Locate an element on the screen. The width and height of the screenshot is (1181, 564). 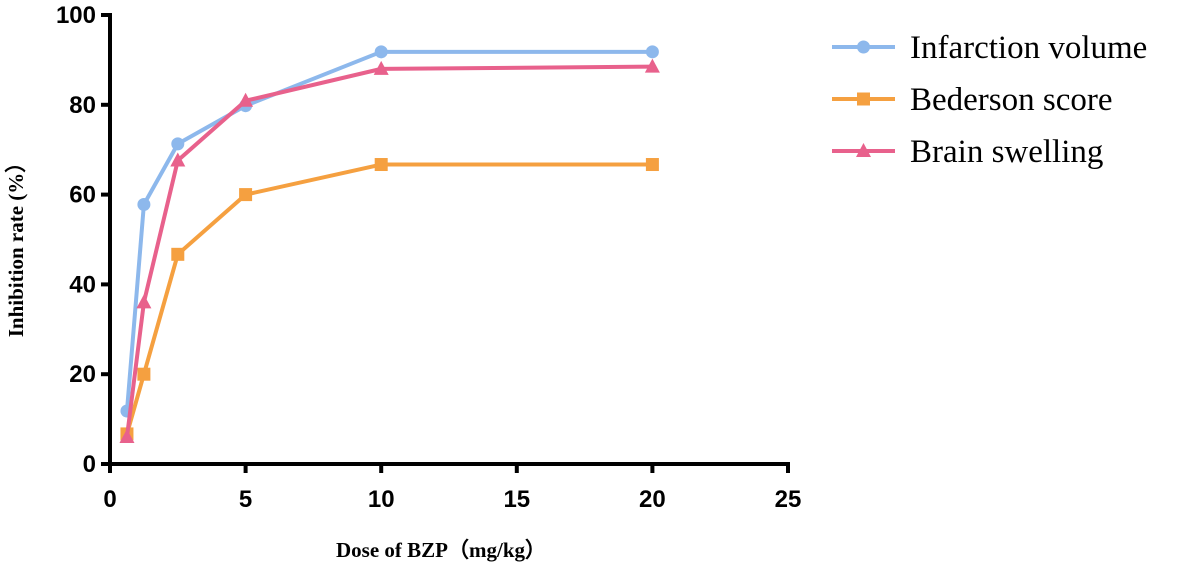
y-axis-title: Inhibition rate (%） is located at coordinates (16, 245).